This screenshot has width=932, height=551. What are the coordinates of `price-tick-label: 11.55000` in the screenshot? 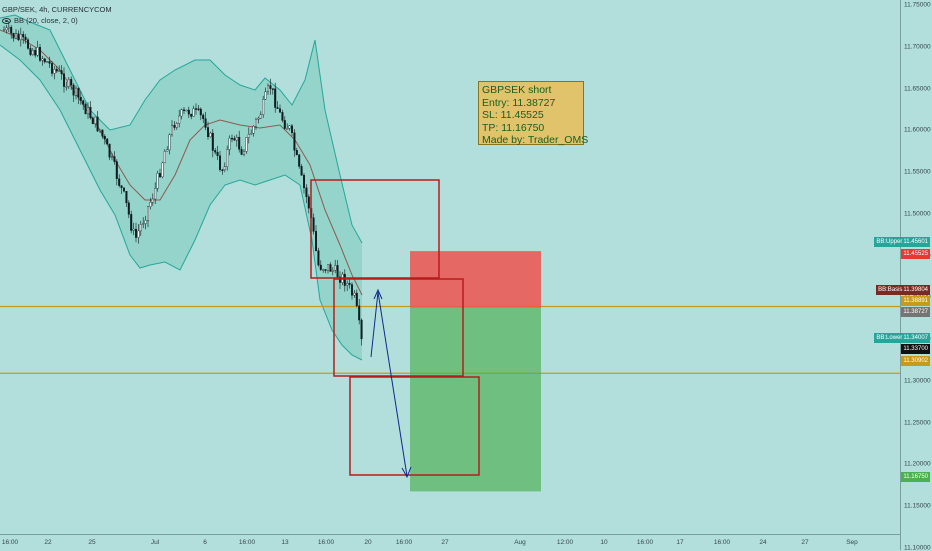 It's located at (917, 172).